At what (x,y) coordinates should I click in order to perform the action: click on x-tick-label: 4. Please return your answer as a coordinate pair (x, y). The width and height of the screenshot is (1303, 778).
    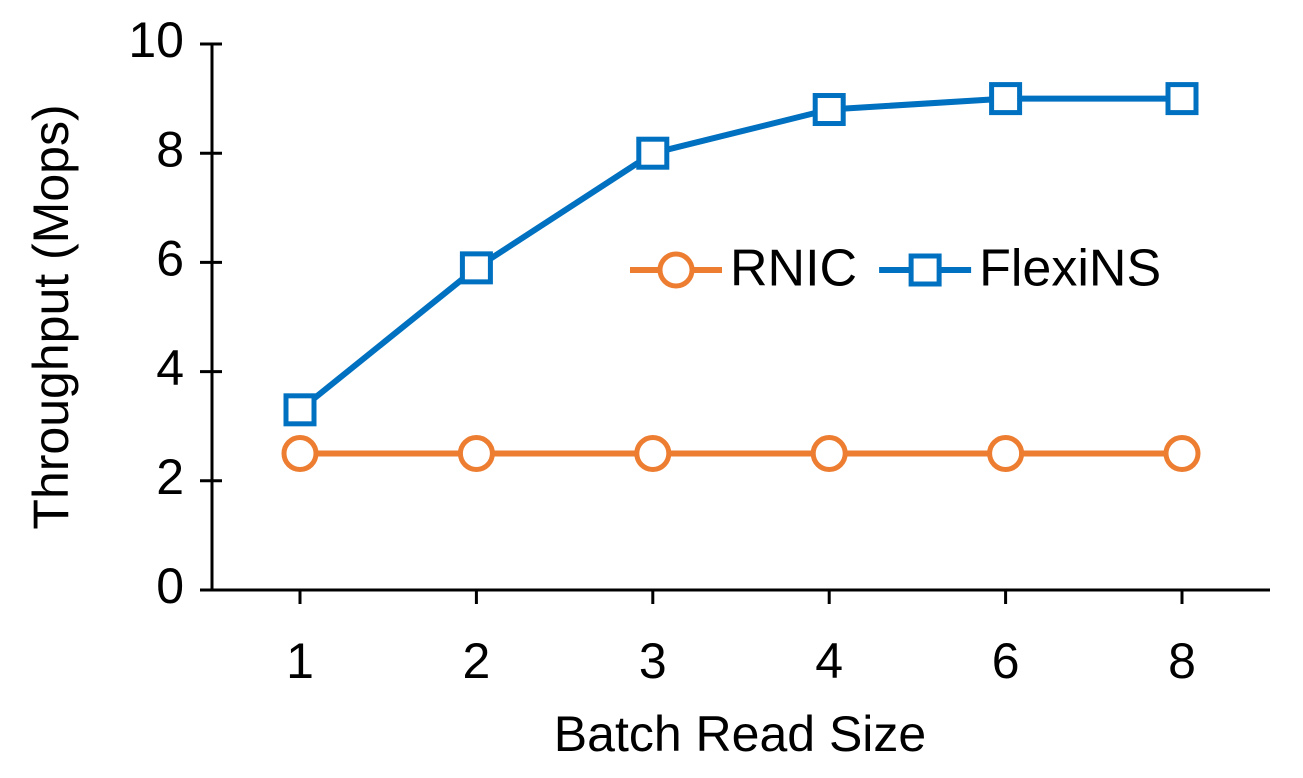
    Looking at the image, I should click on (829, 661).